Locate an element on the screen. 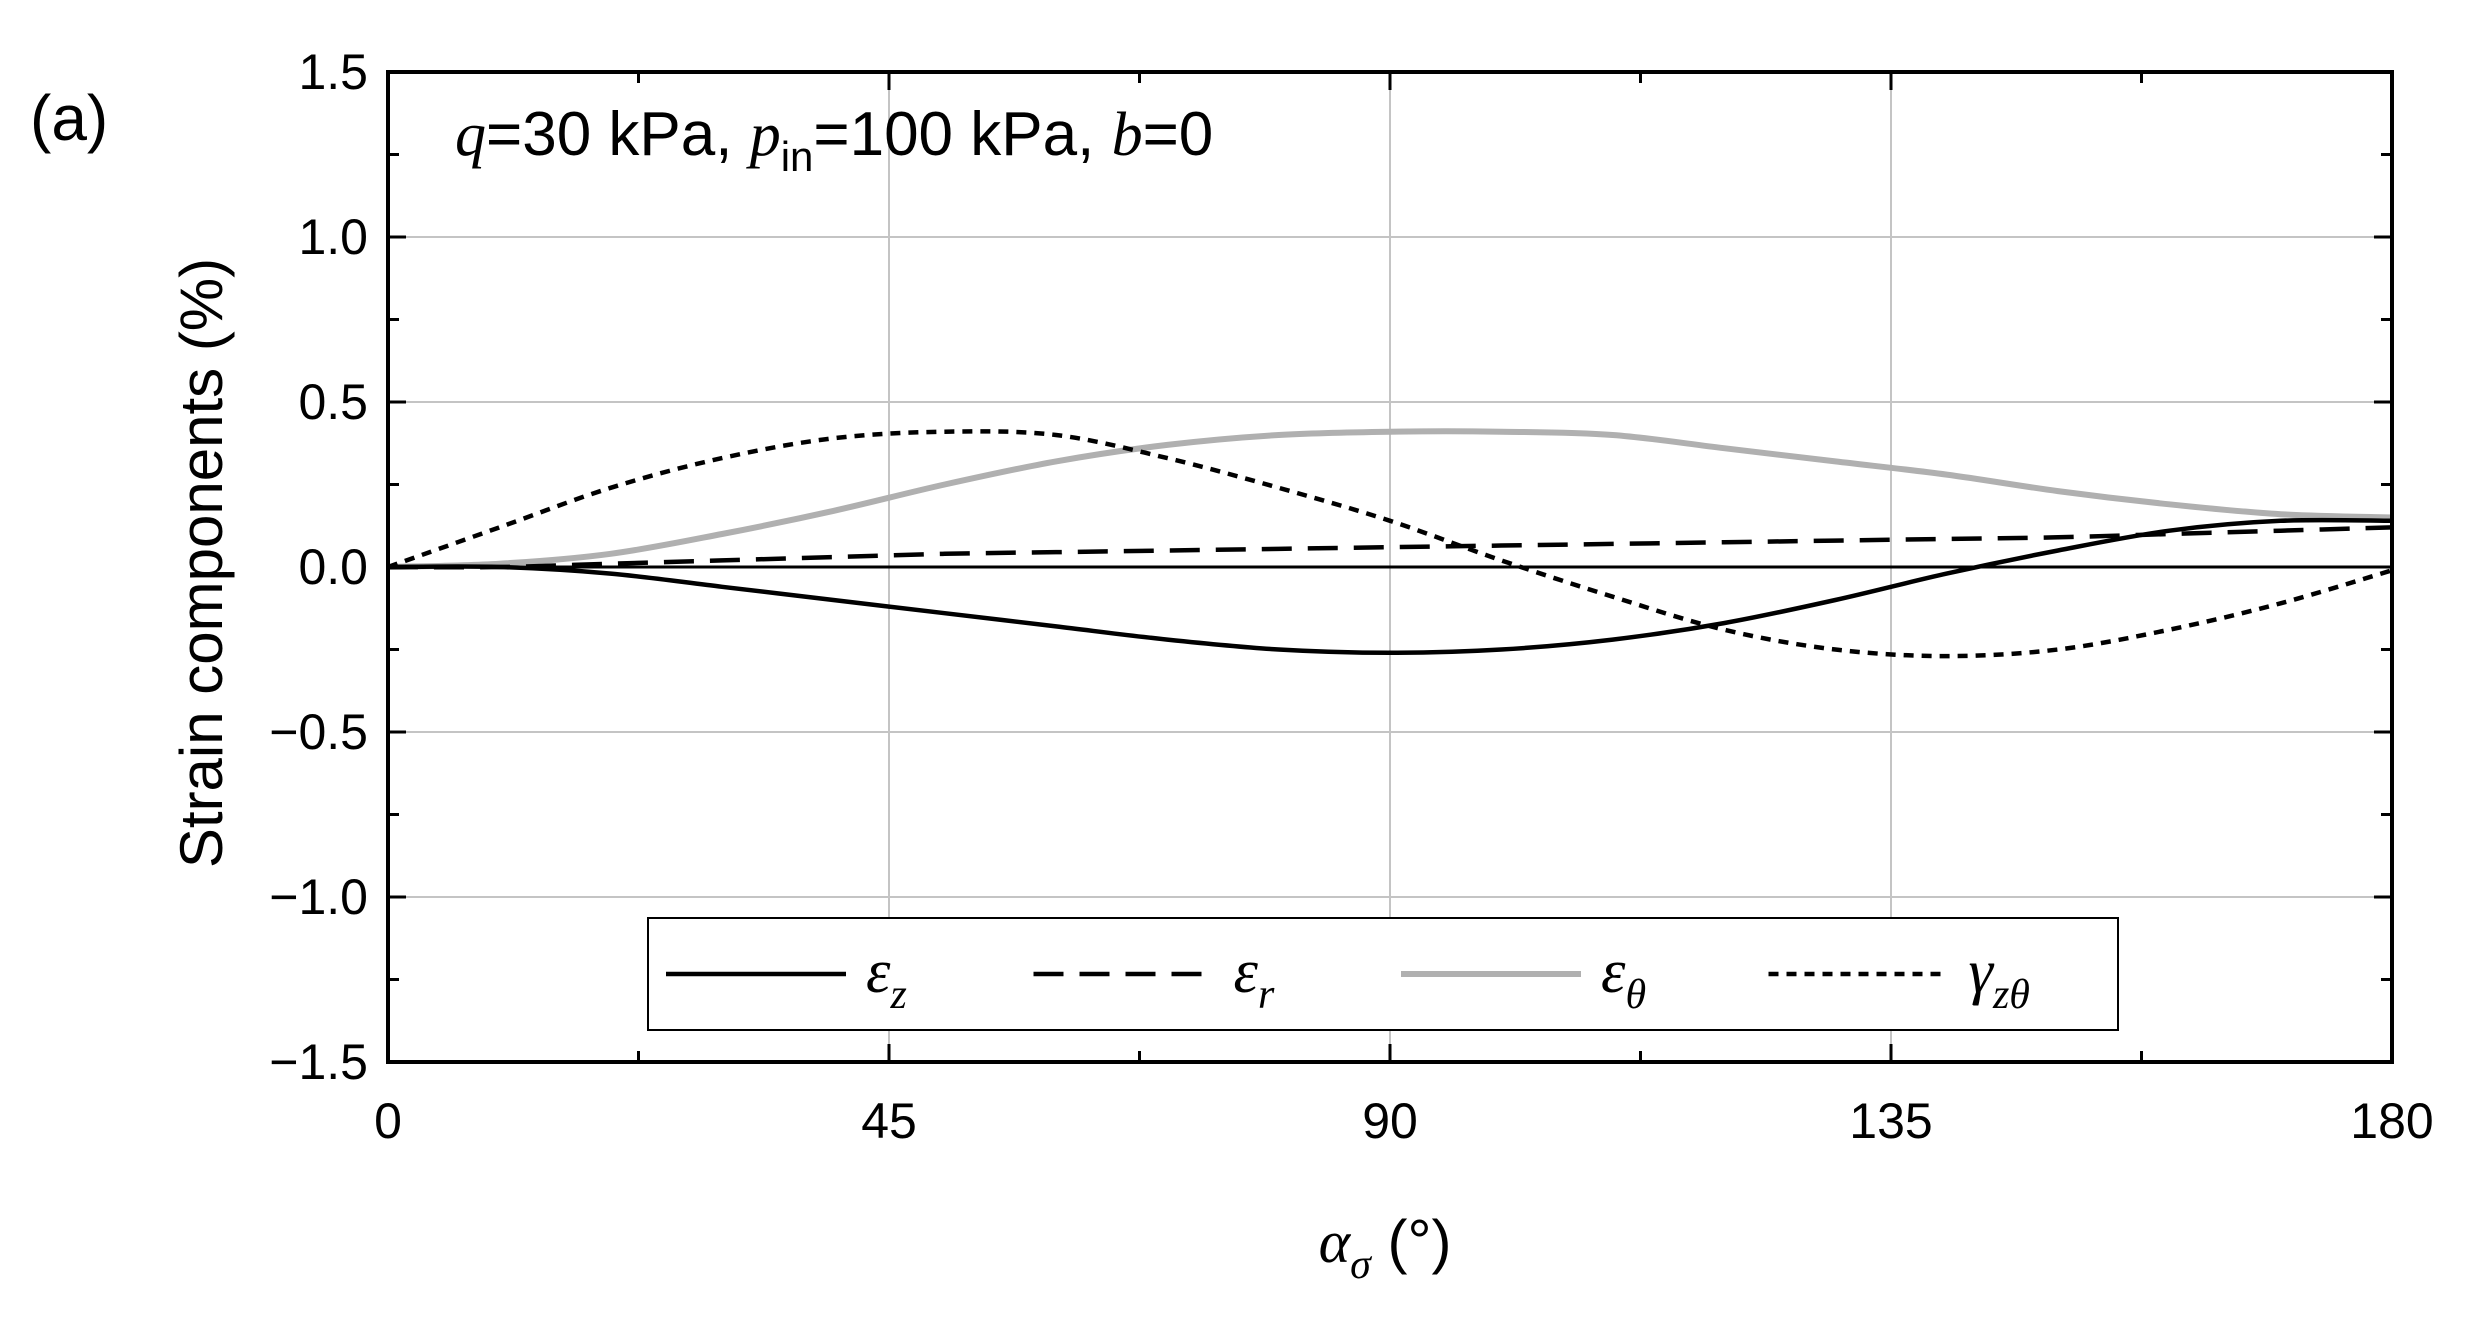 This screenshot has width=2471, height=1342. y-tick-label-1: −1.0 is located at coordinates (318, 897).